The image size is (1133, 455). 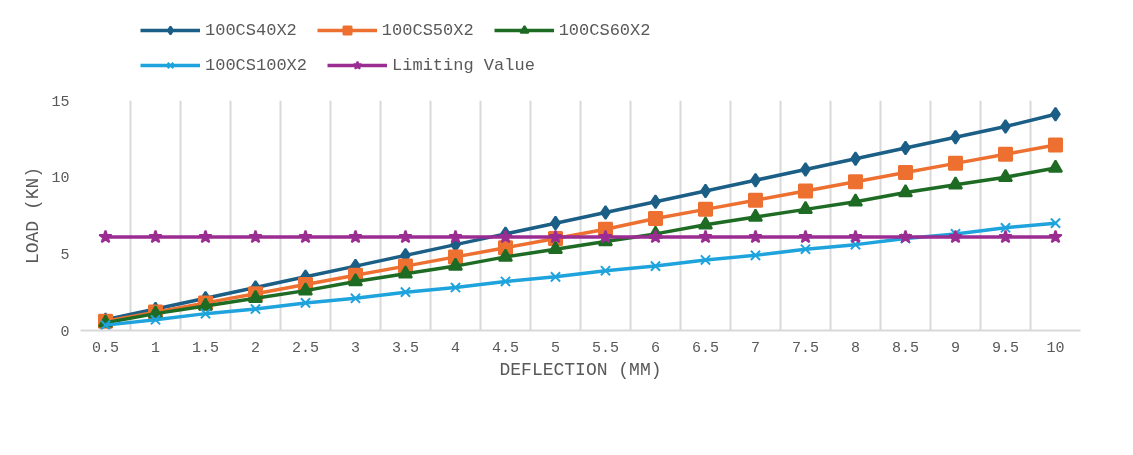 I want to click on x-tick-label: 4.5, so click(x=506, y=348).